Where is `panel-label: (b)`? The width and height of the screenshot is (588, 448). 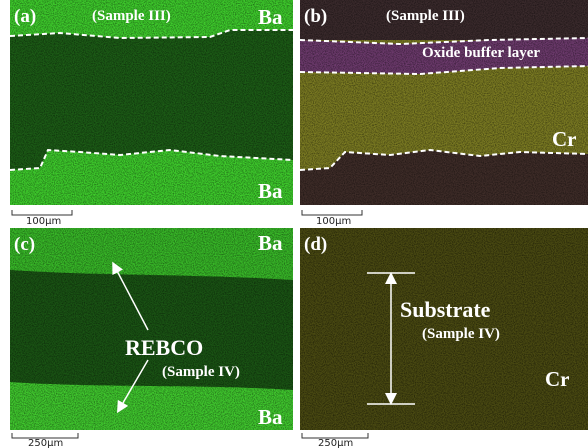
panel-label: (b) is located at coordinates (315, 16).